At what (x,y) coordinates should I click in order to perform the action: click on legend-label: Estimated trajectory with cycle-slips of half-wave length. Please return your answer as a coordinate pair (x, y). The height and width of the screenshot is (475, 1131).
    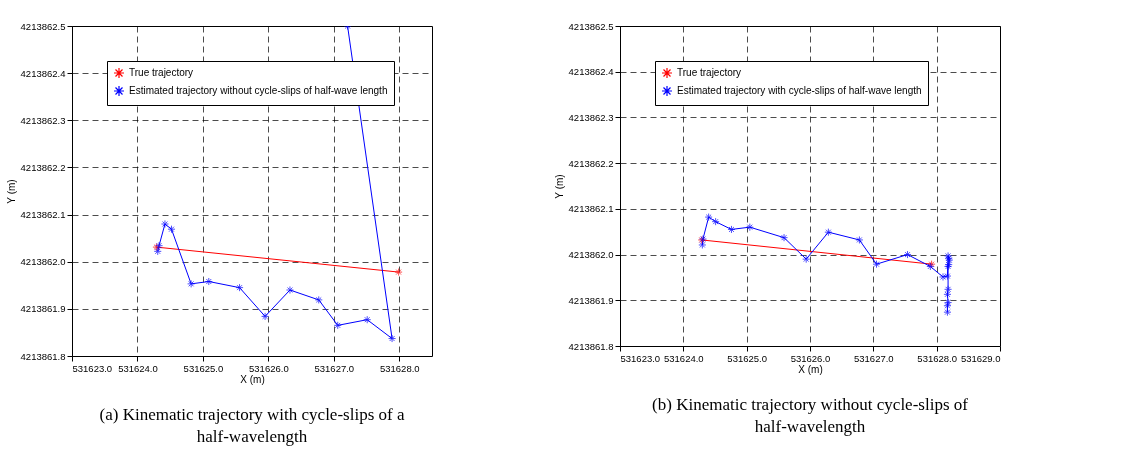
    Looking at the image, I should click on (799, 90).